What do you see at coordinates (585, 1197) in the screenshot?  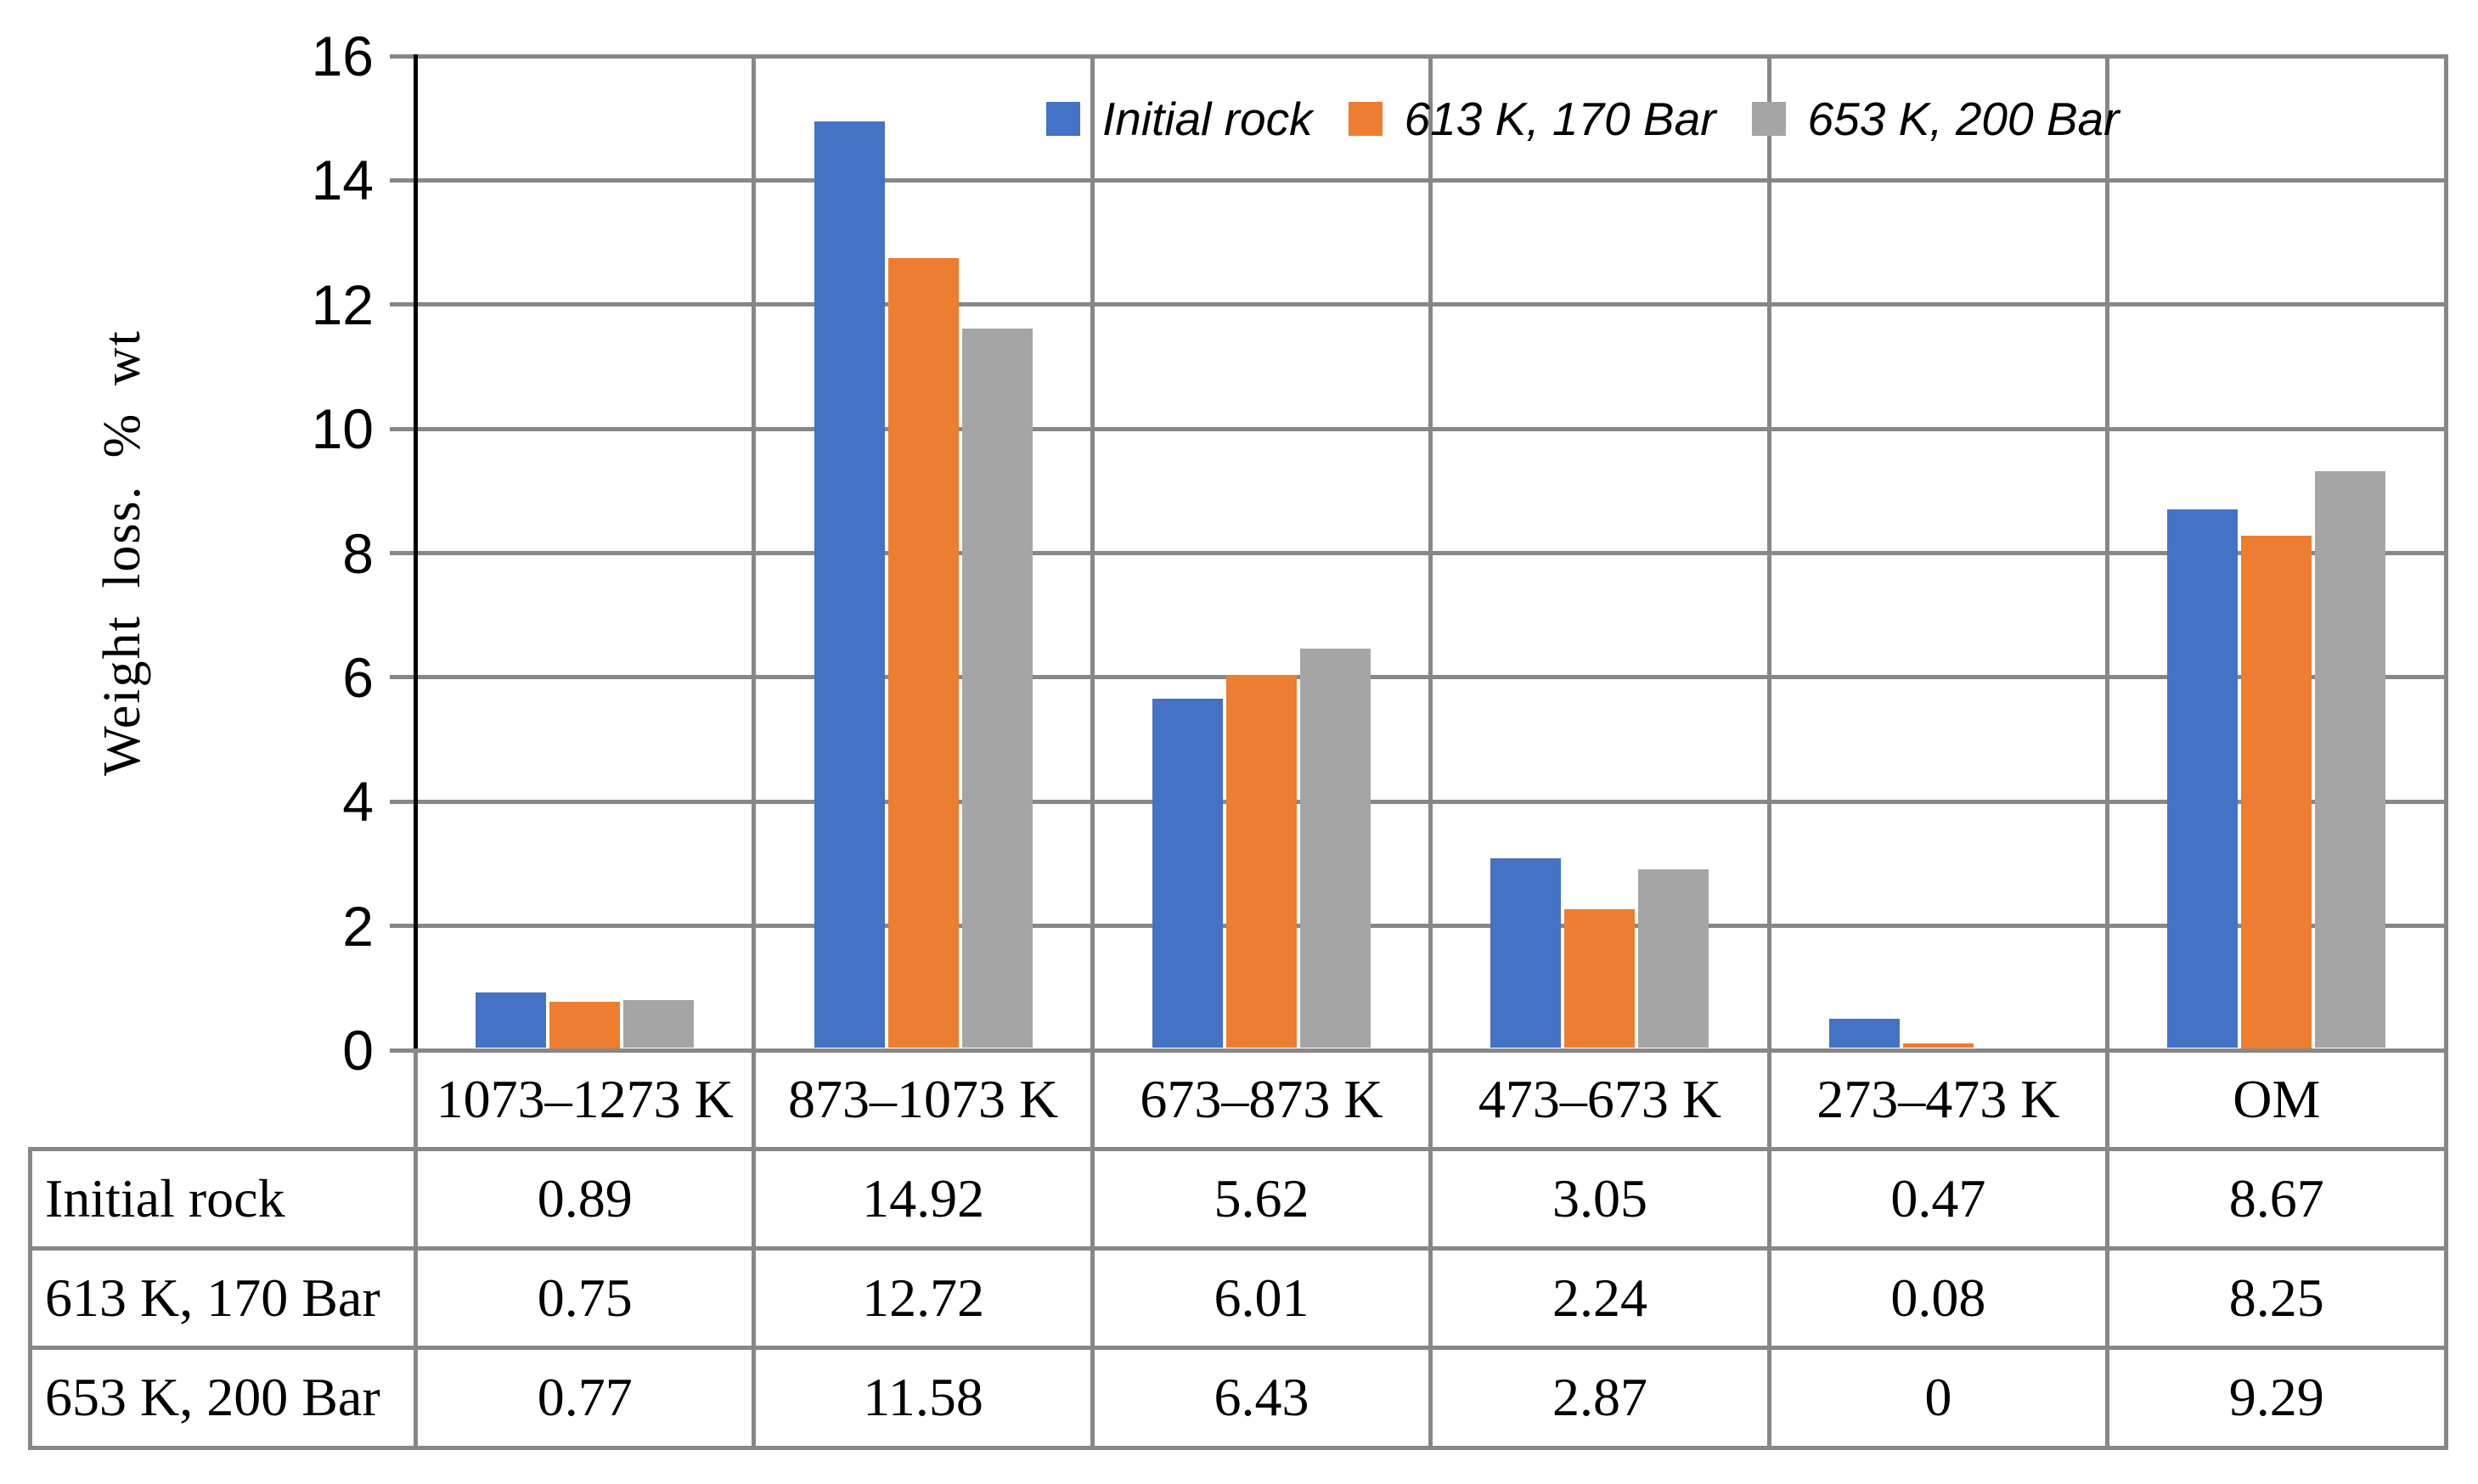 I see `value-cell: 0.89` at bounding box center [585, 1197].